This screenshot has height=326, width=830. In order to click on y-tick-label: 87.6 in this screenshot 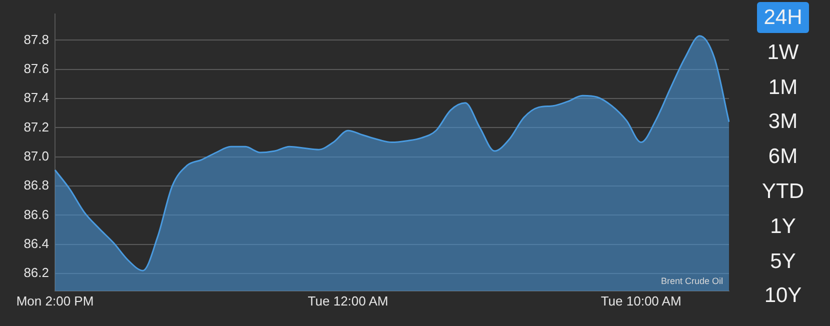, I will do `click(36, 68)`.